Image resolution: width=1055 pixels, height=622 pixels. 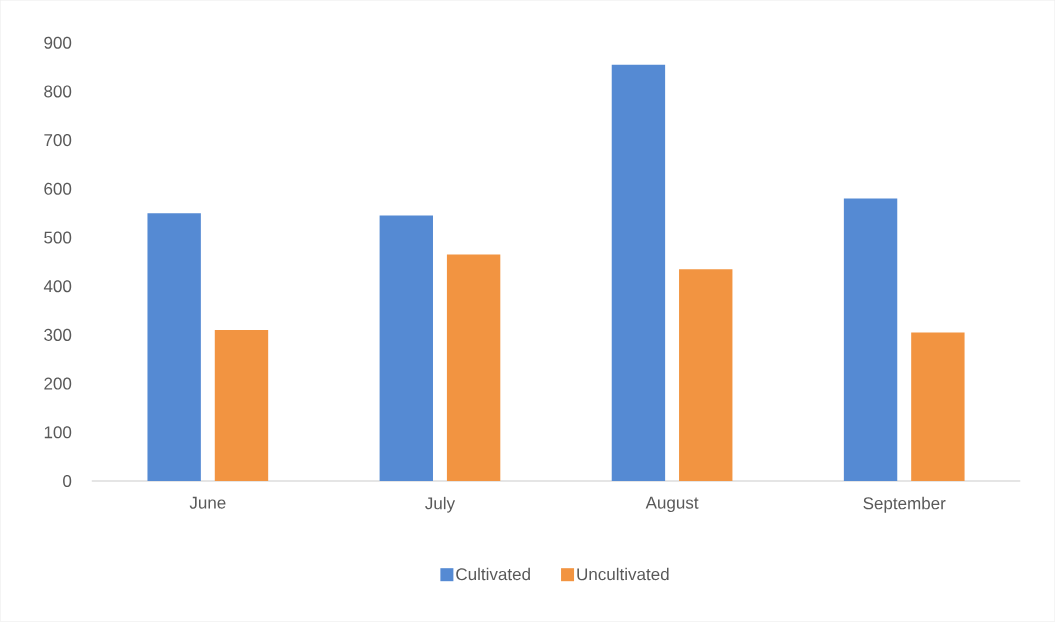 What do you see at coordinates (58, 91) in the screenshot?
I see `y-tick-label: 800` at bounding box center [58, 91].